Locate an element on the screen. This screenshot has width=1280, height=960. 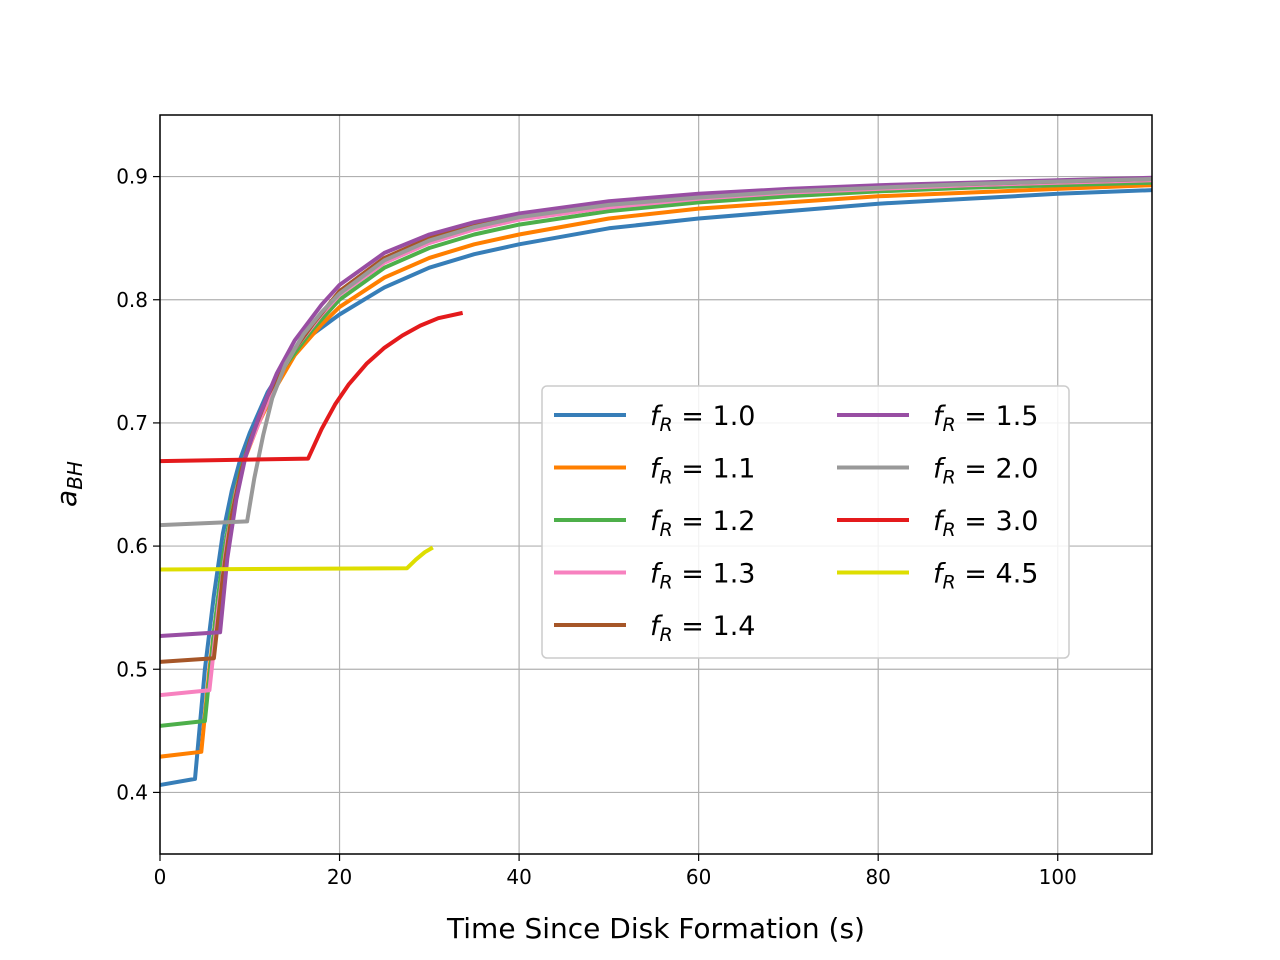
x-axis-label: Time Since Disk Formation (s) is located at coordinates (655, 928).